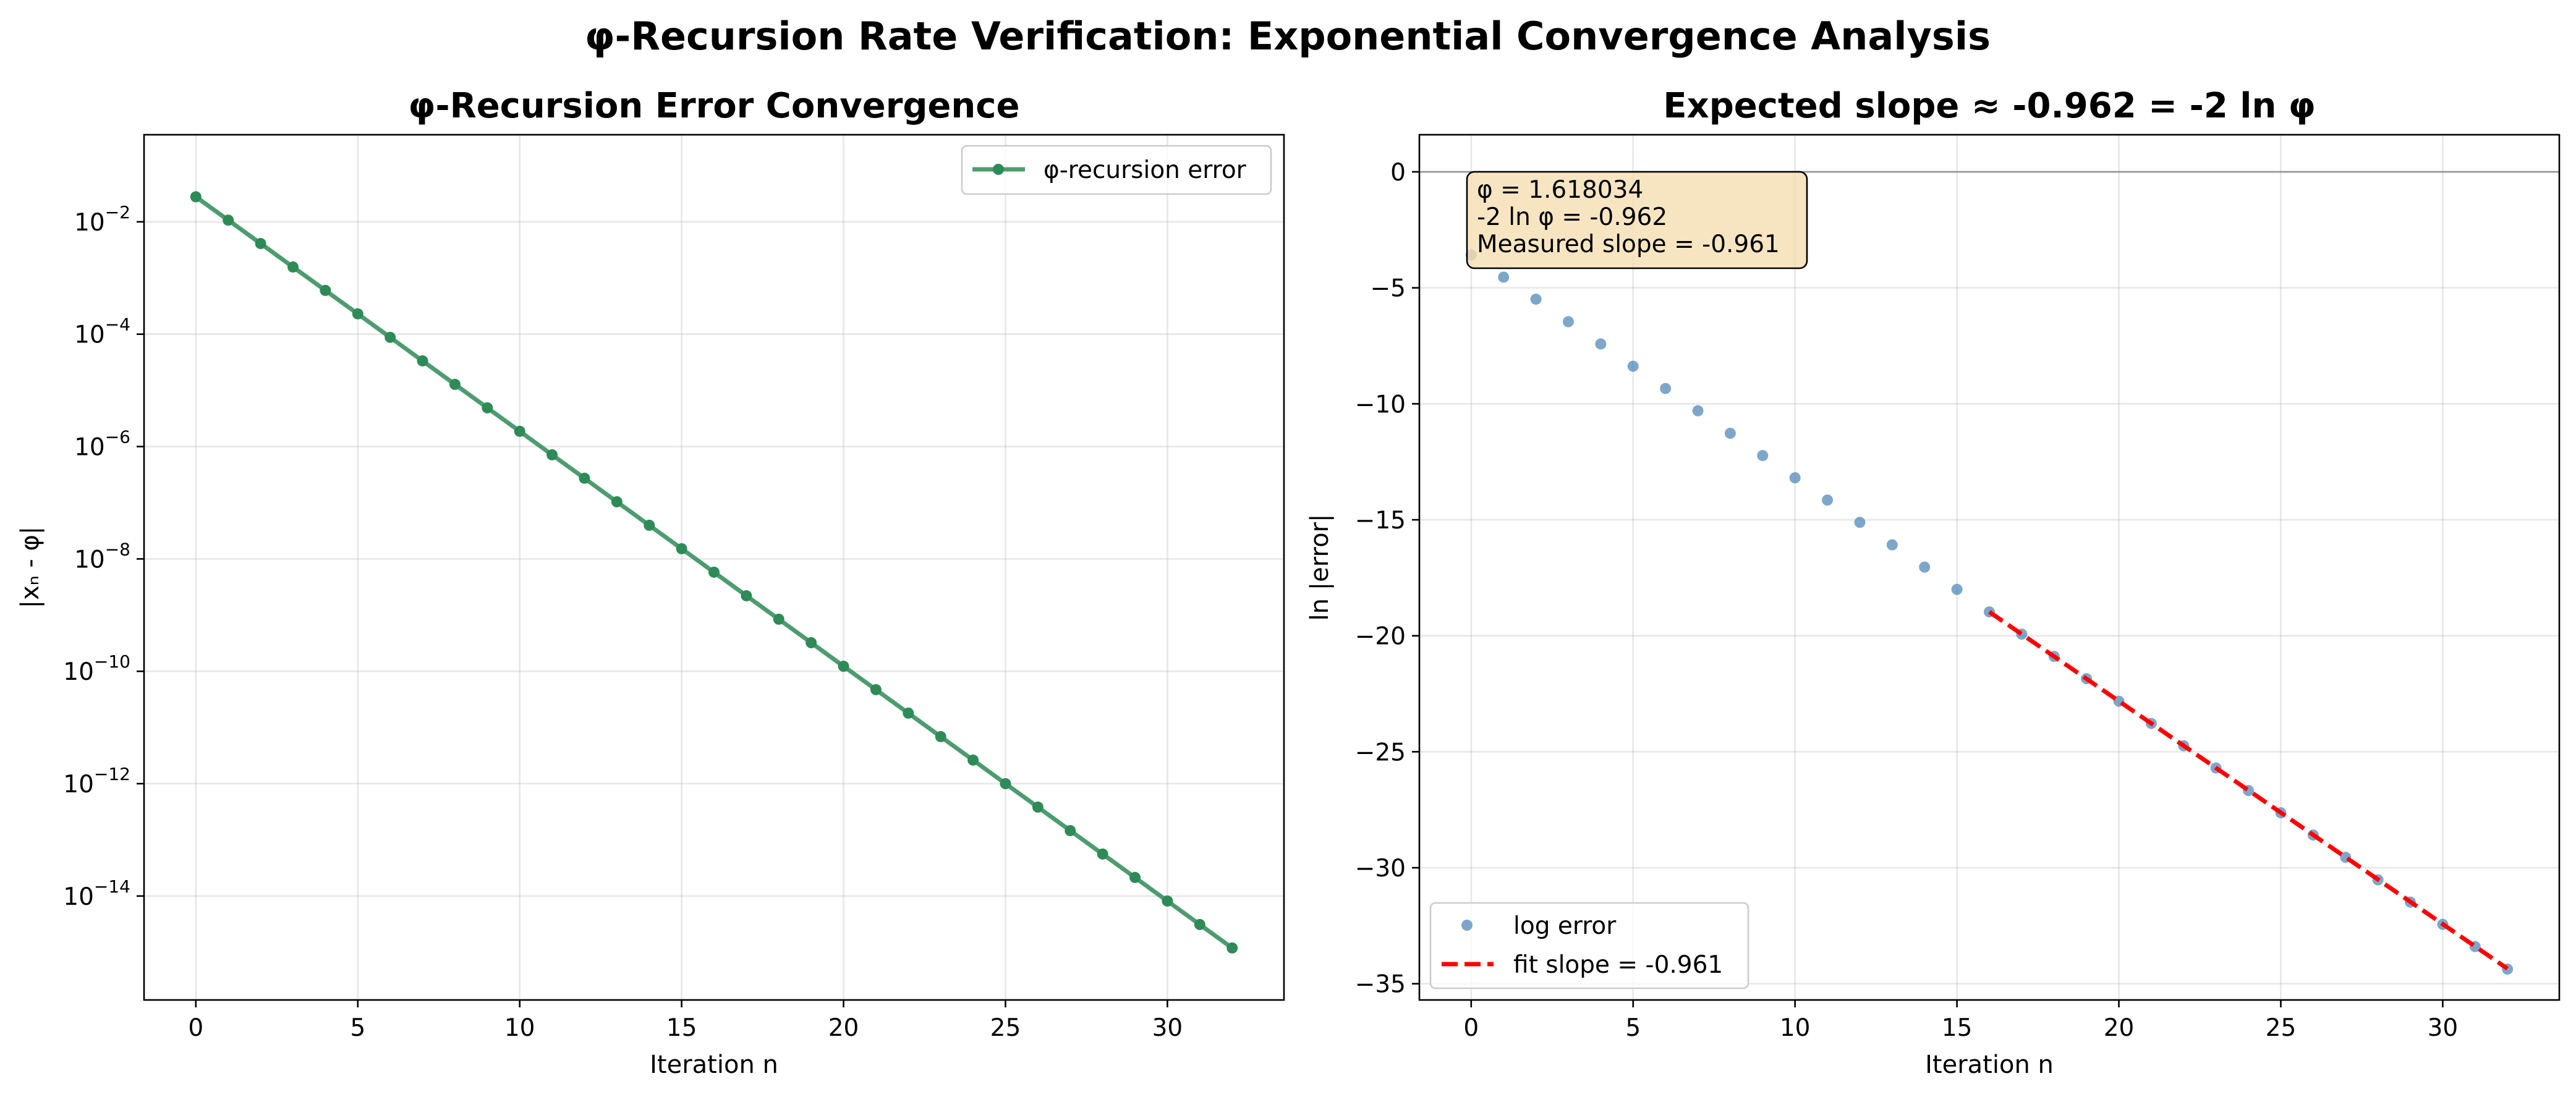 The image size is (2576, 1097). Describe the element at coordinates (1957, 1028) in the screenshot. I see `right-x-tick-label: 15` at that location.